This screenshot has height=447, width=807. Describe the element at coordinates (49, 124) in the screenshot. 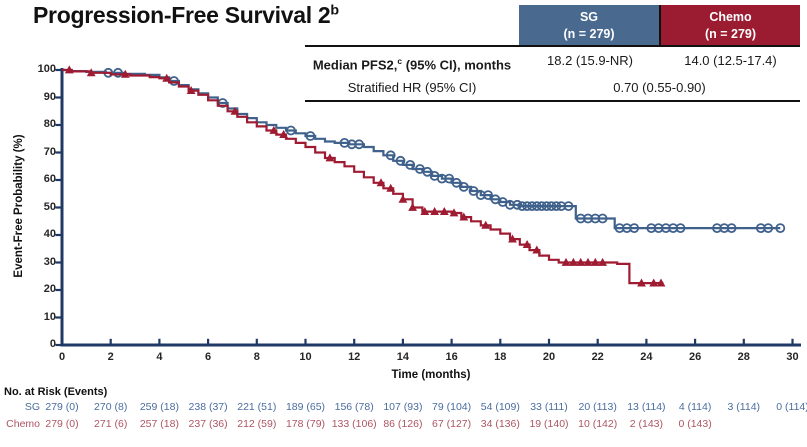

I see `y-tick-label: 80` at that location.